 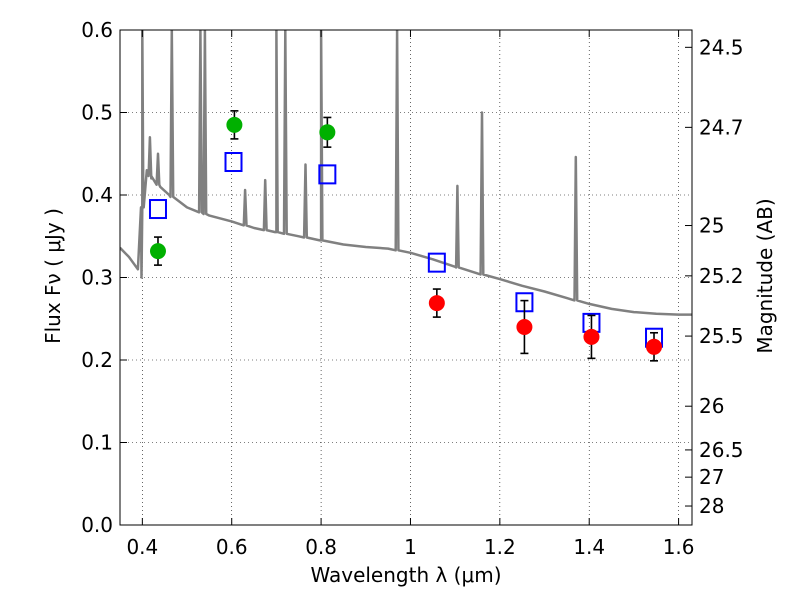 I want to click on x-tick-label: 1.4, so click(x=589, y=547).